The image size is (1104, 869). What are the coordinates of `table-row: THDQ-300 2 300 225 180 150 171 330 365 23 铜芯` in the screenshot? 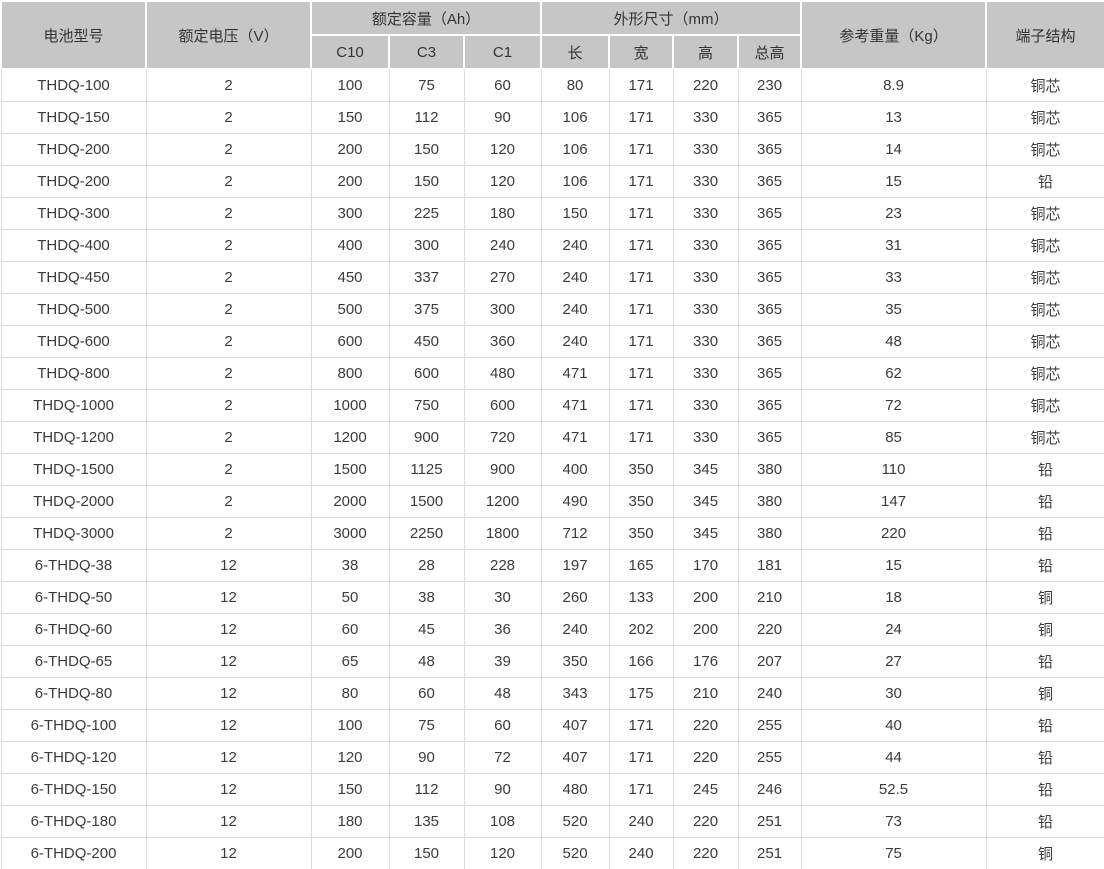 It's located at (552, 213).